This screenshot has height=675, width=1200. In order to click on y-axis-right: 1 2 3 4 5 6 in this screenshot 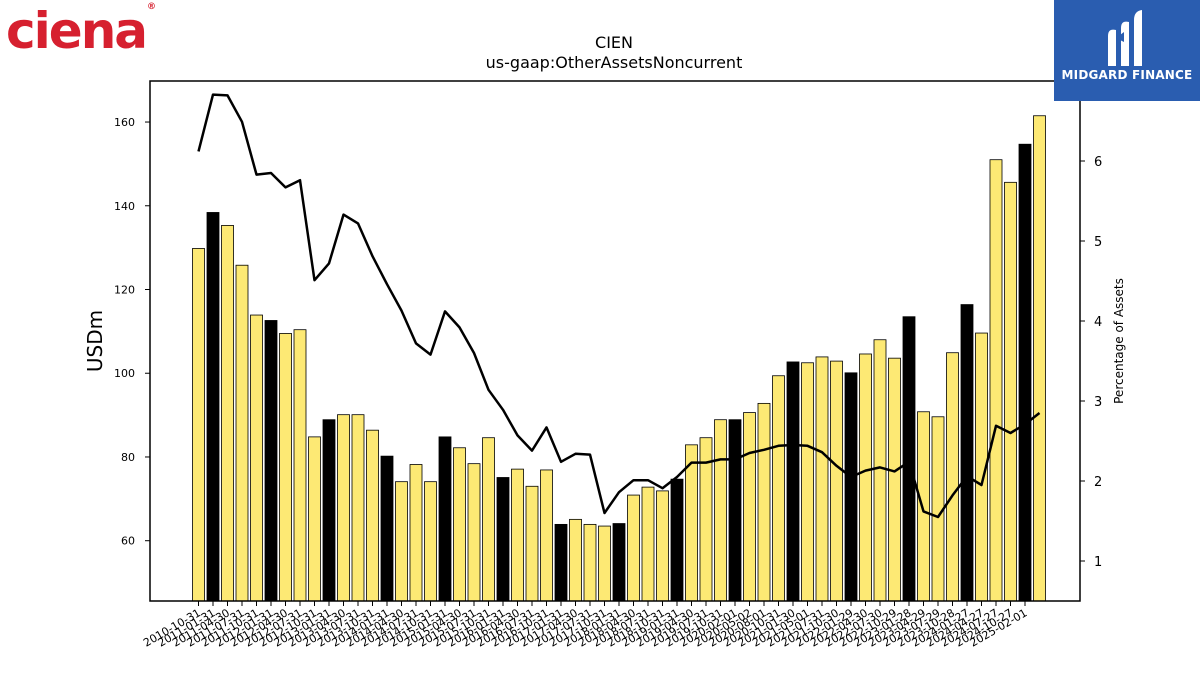, I will do `click(1091, 362)`.